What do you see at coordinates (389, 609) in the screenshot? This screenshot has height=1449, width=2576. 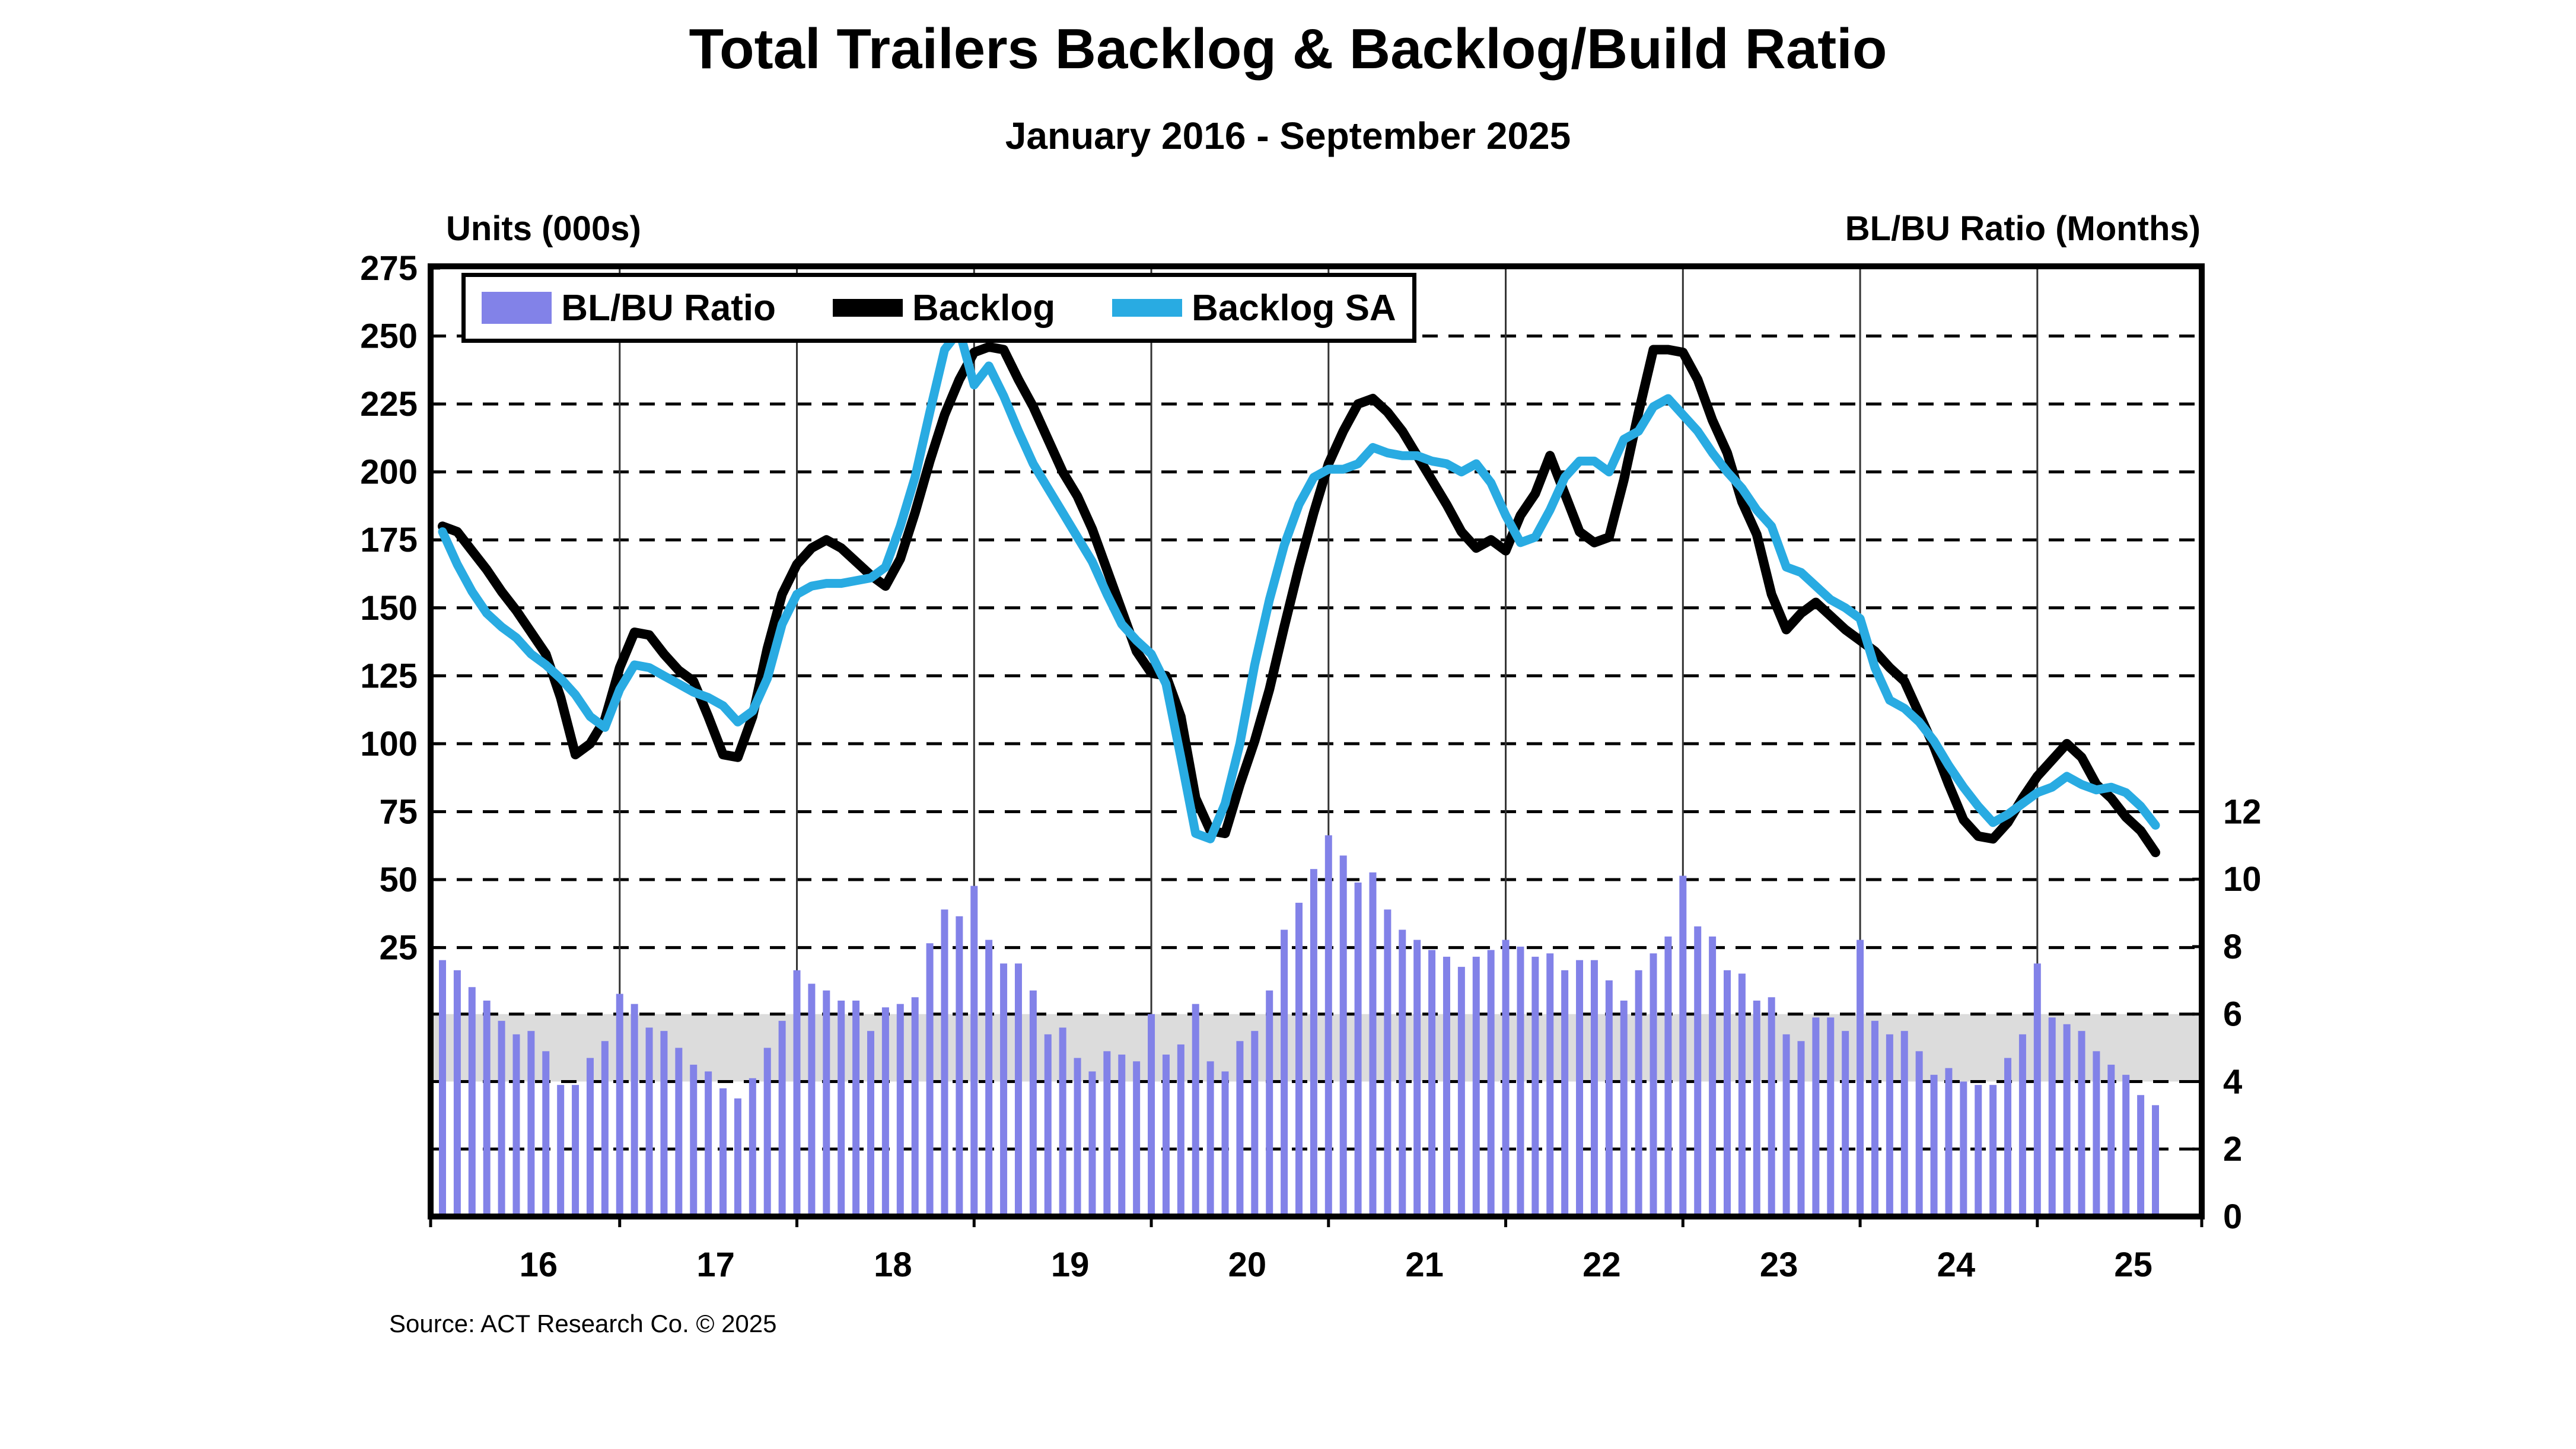 I see `left-axis-tick-label: 150` at bounding box center [389, 609].